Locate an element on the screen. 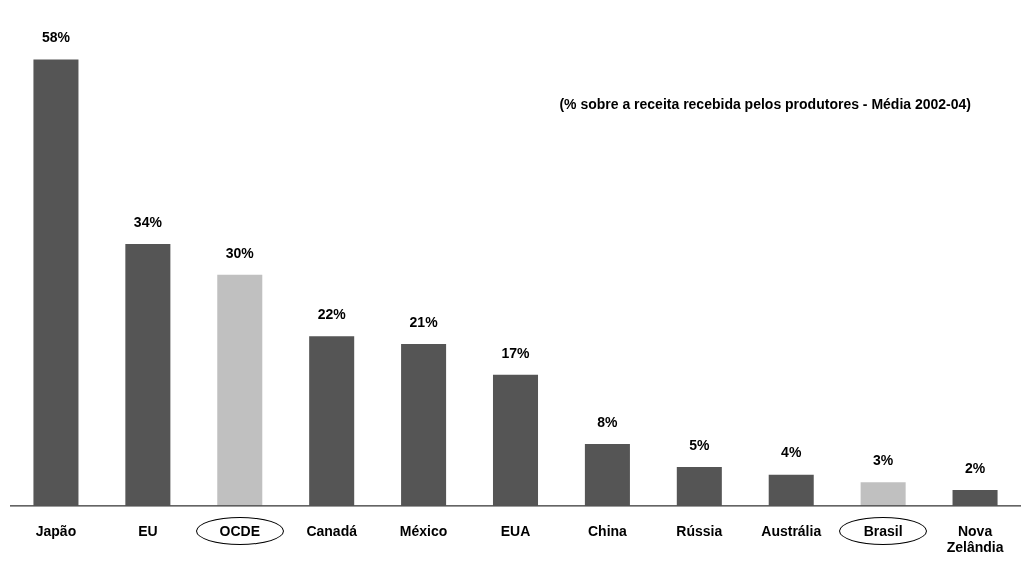 The width and height of the screenshot is (1029, 579). data-label: 22% is located at coordinates (332, 314).